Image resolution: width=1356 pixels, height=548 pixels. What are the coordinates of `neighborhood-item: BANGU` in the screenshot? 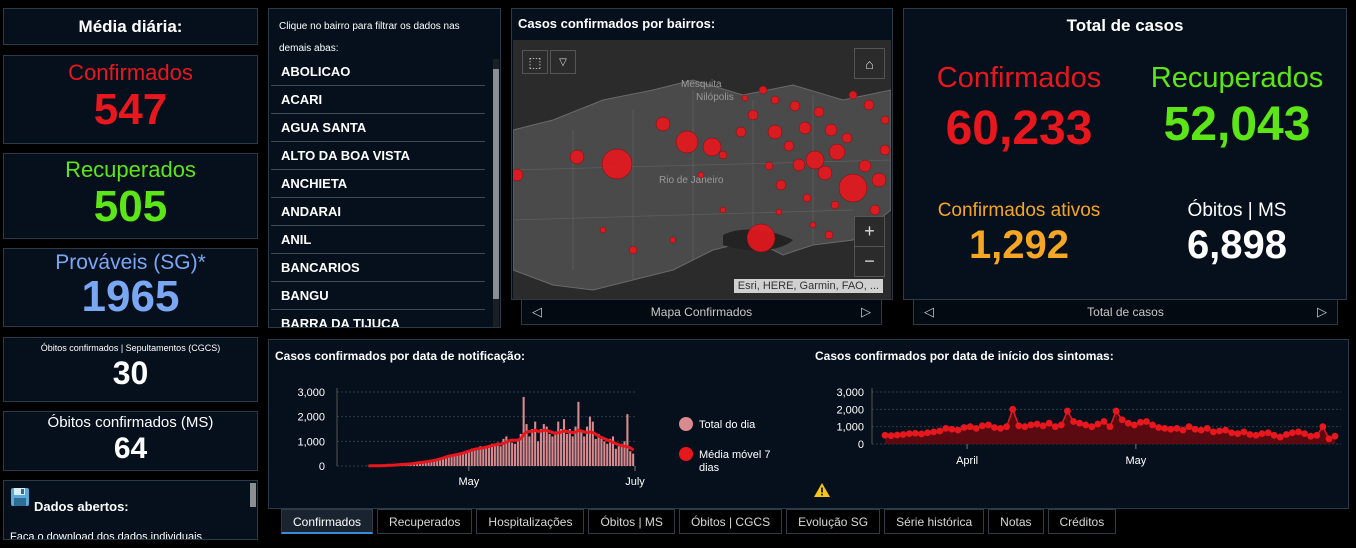 It's located at (378, 296).